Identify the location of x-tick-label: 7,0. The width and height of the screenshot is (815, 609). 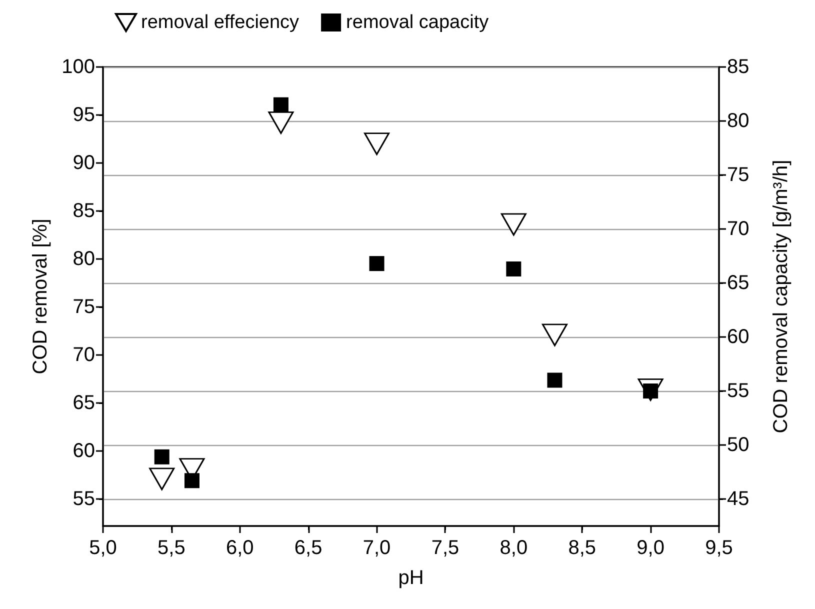
(376, 548).